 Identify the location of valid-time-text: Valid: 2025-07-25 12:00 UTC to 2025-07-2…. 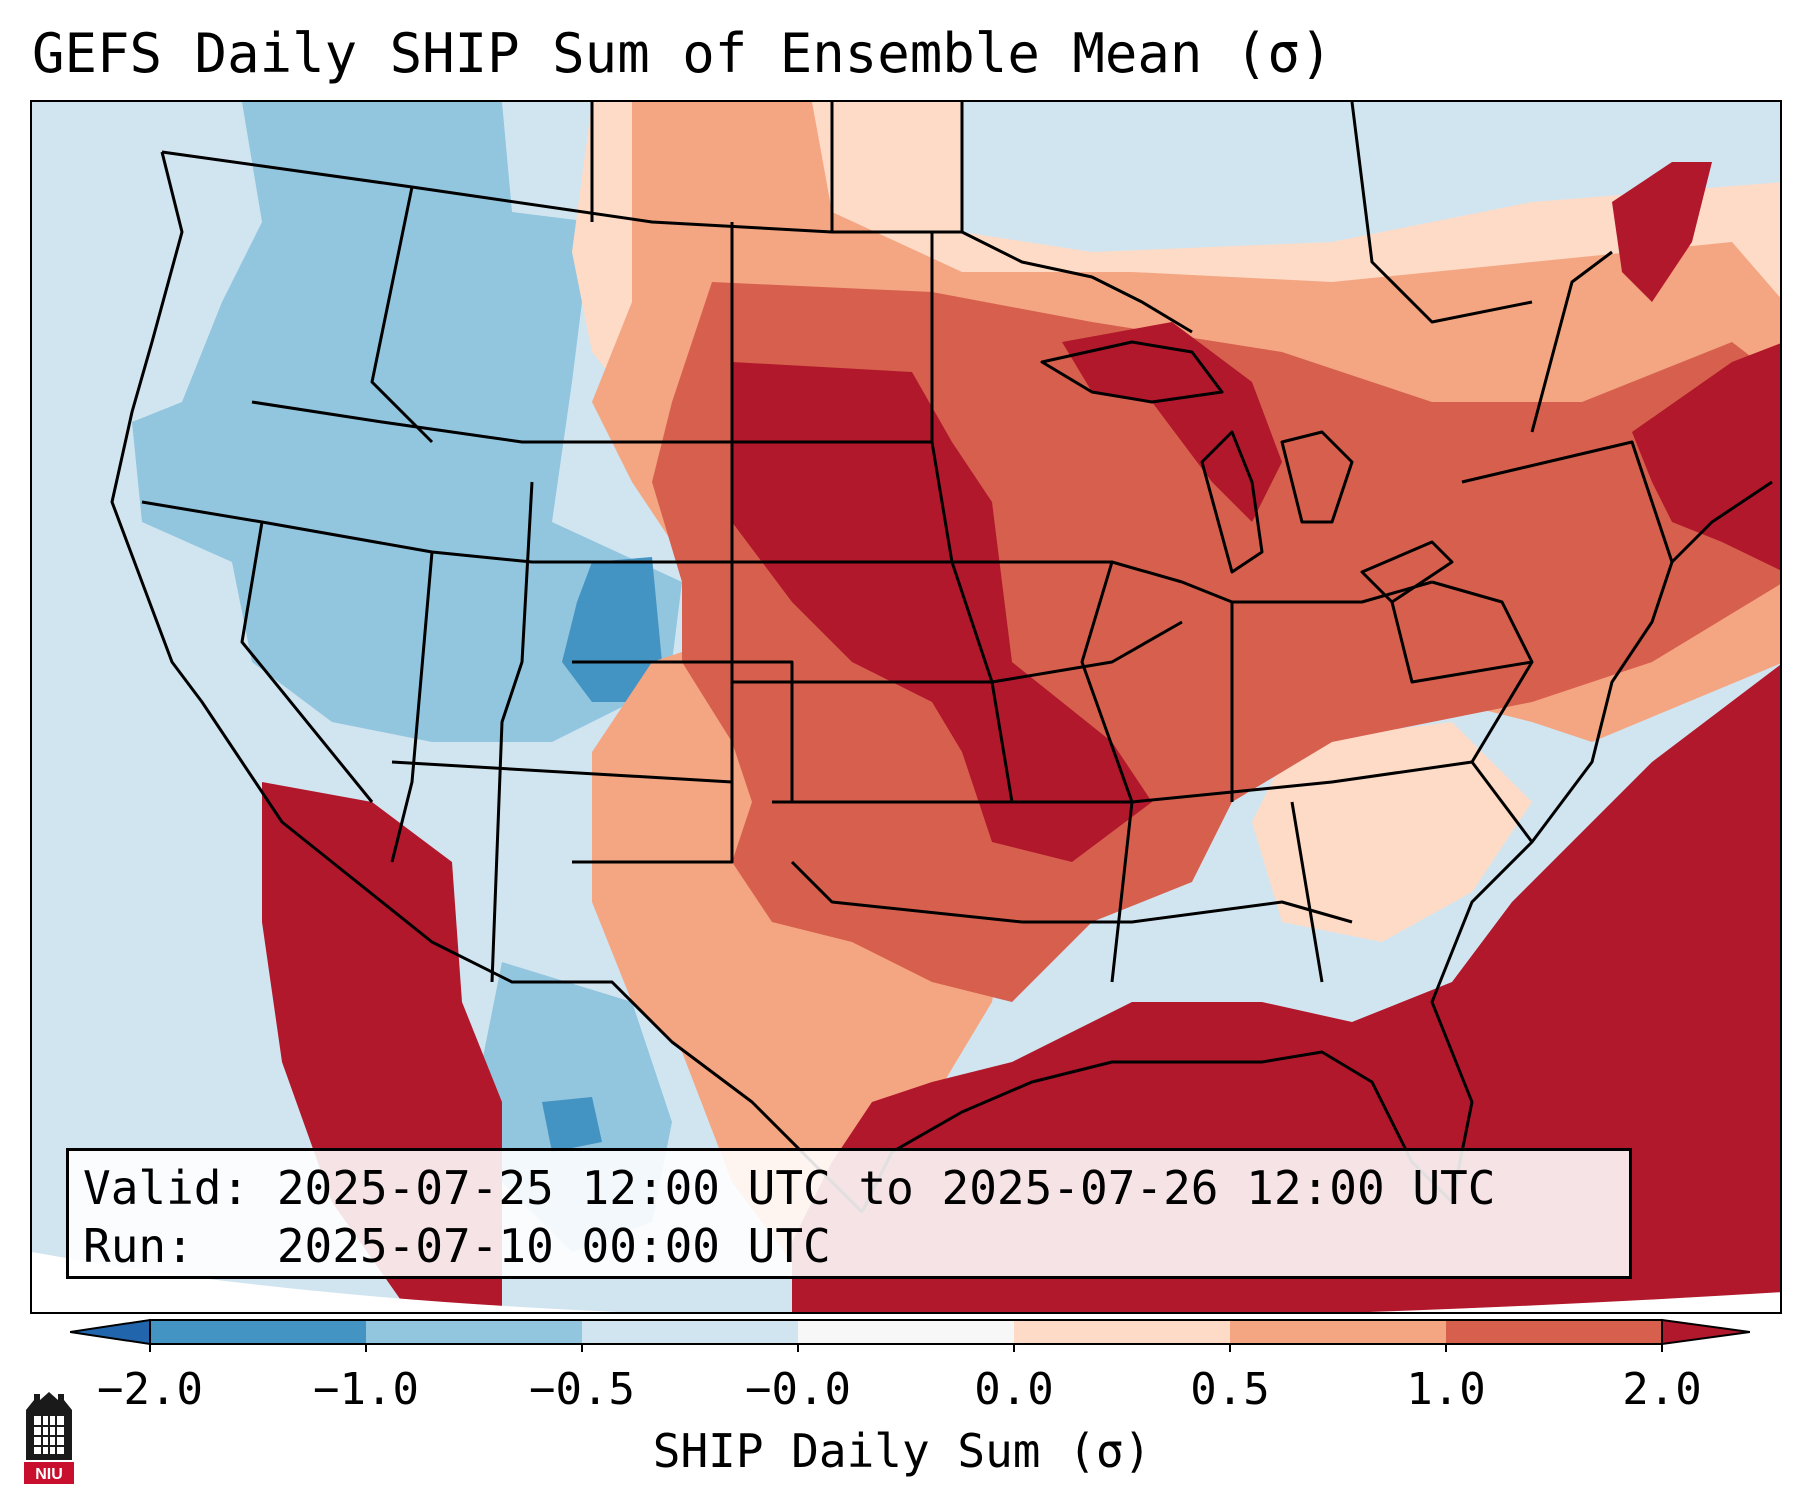
(789, 1188).